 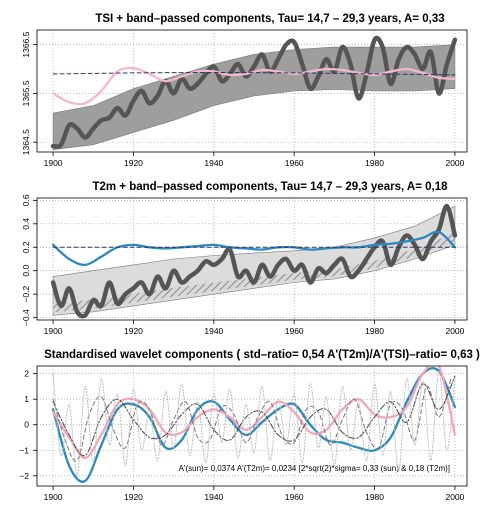 What do you see at coordinates (26, 374) in the screenshot?
I see `y-tick-label: 2` at bounding box center [26, 374].